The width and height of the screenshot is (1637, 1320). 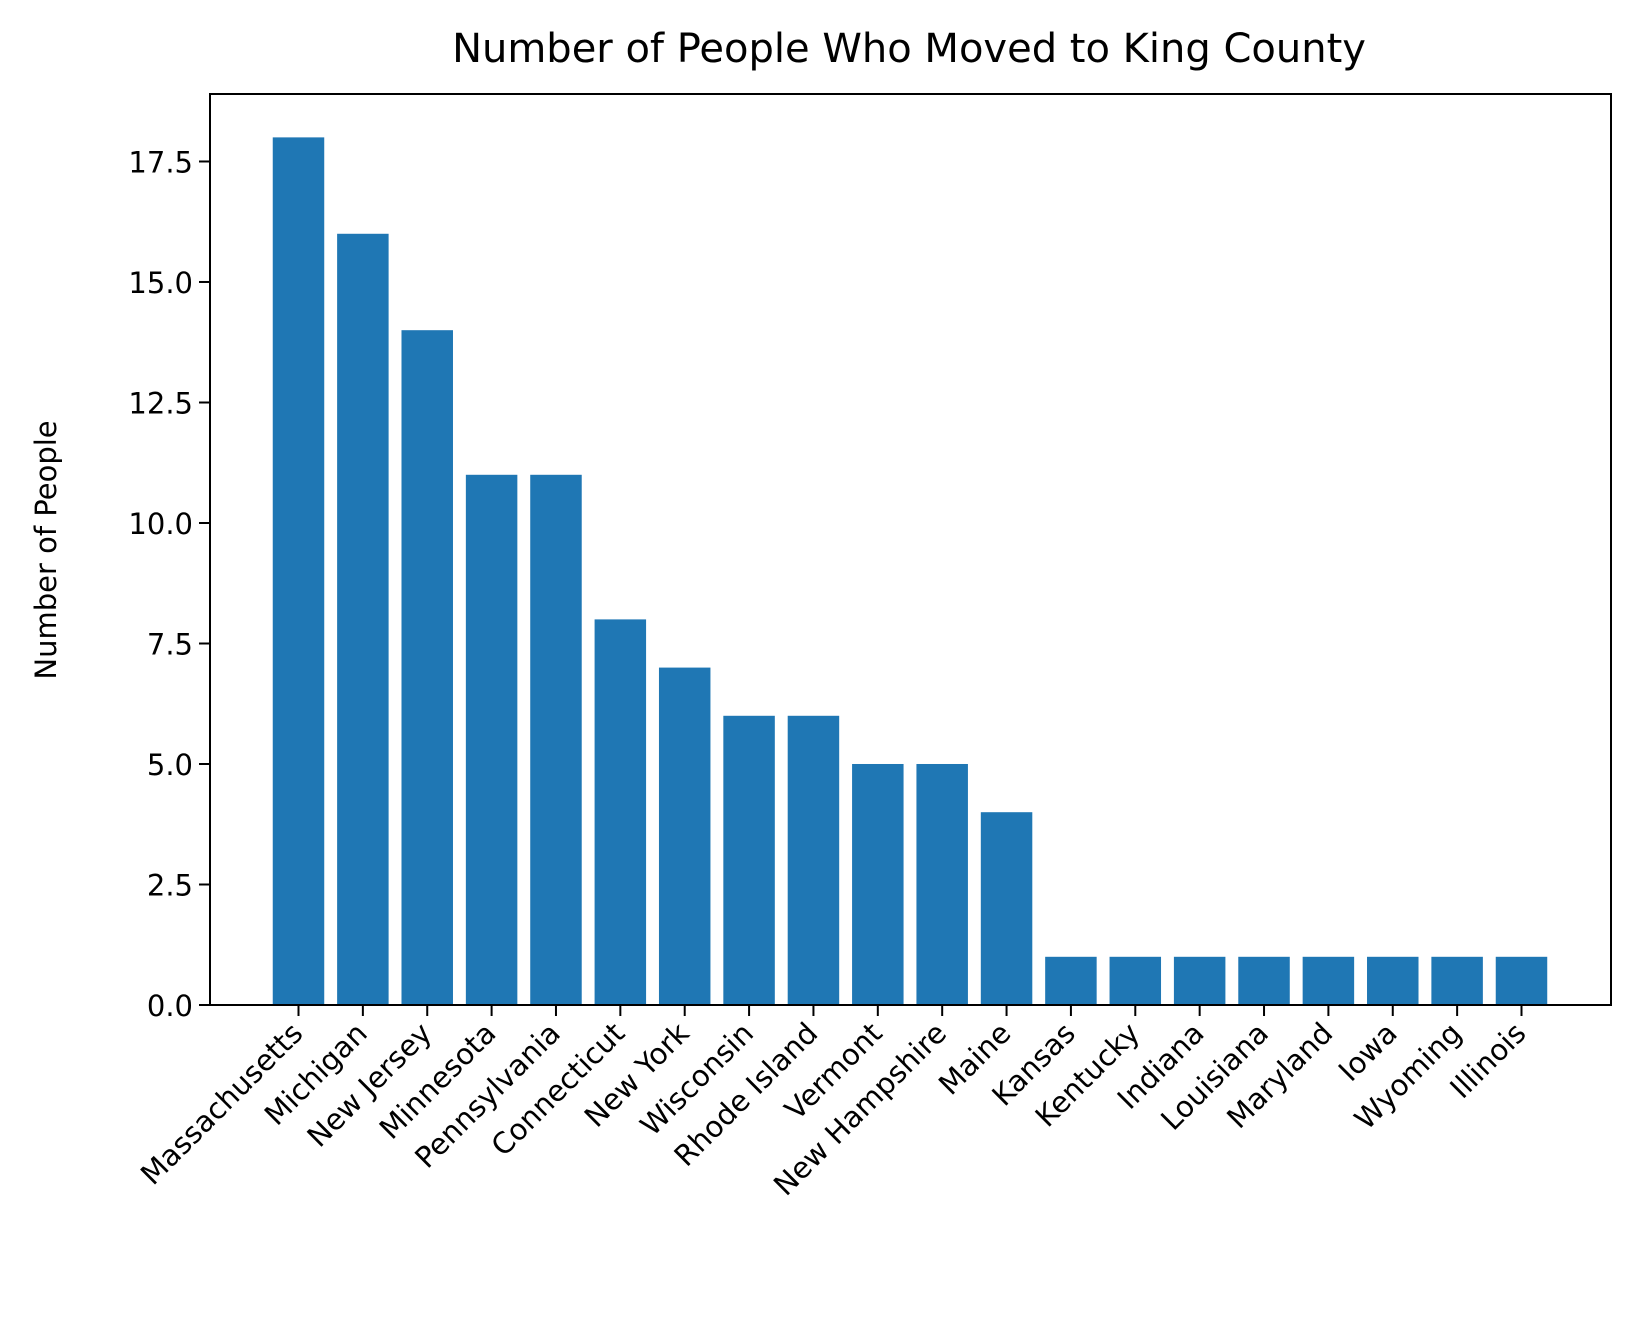 What do you see at coordinates (1521, 980) in the screenshot?
I see `bar-illinois` at bounding box center [1521, 980].